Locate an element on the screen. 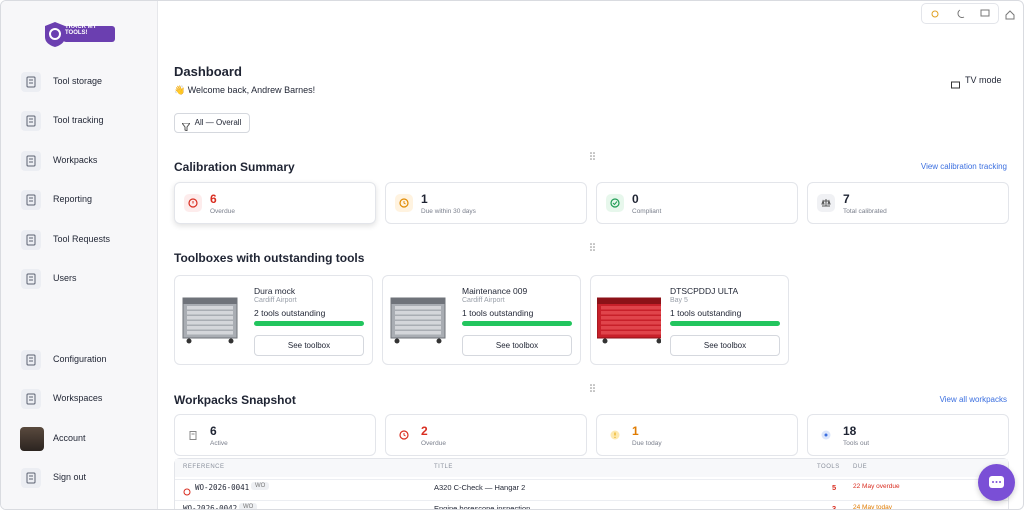 The width and height of the screenshot is (1024, 510). home-icon is located at coordinates (1010, 16).